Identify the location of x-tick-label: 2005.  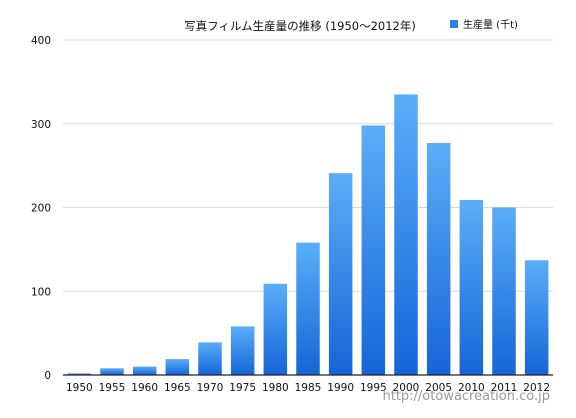
(438, 388).